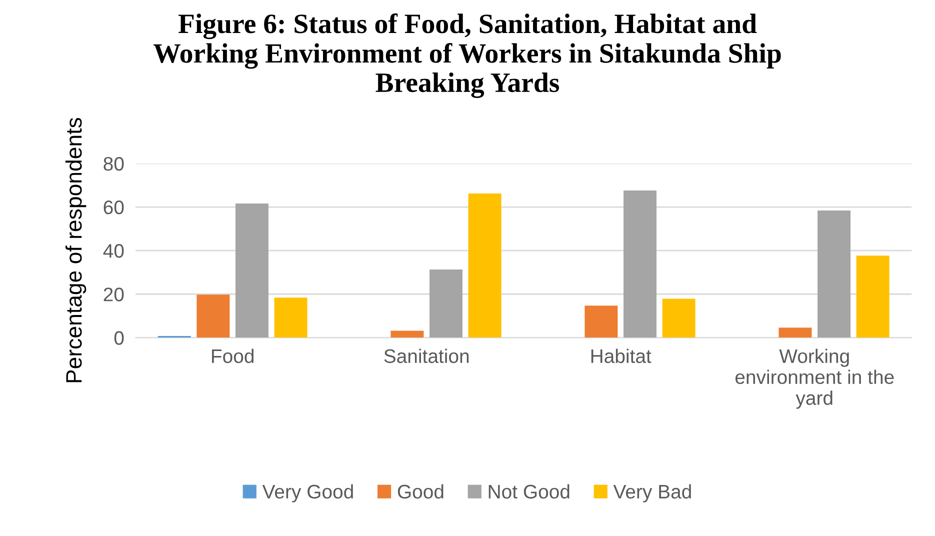 This screenshot has height=536, width=935. Describe the element at coordinates (467, 55) in the screenshot. I see `chart-title: Figure 6: Status of Food, Sanitation, Habitat and Working Environment of Workers in Sitakunda Ship Breaking Yards` at that location.